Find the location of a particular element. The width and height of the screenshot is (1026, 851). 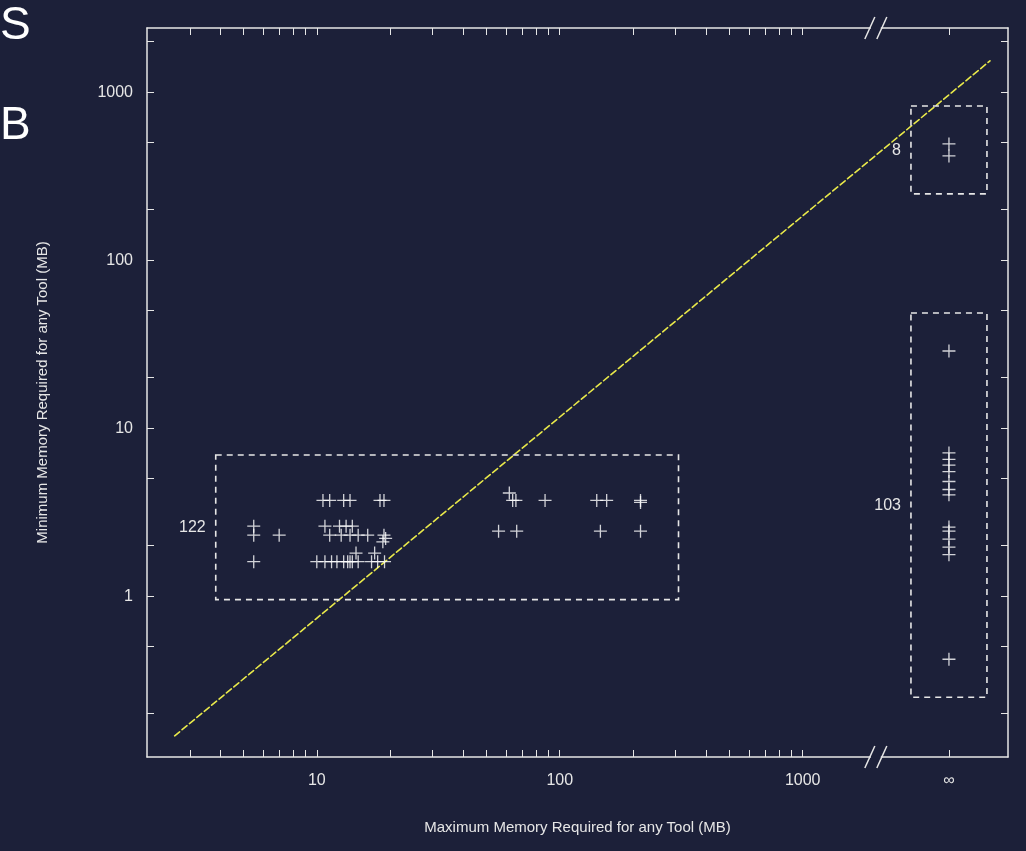

x-tick-label: 1000 is located at coordinates (802, 779).